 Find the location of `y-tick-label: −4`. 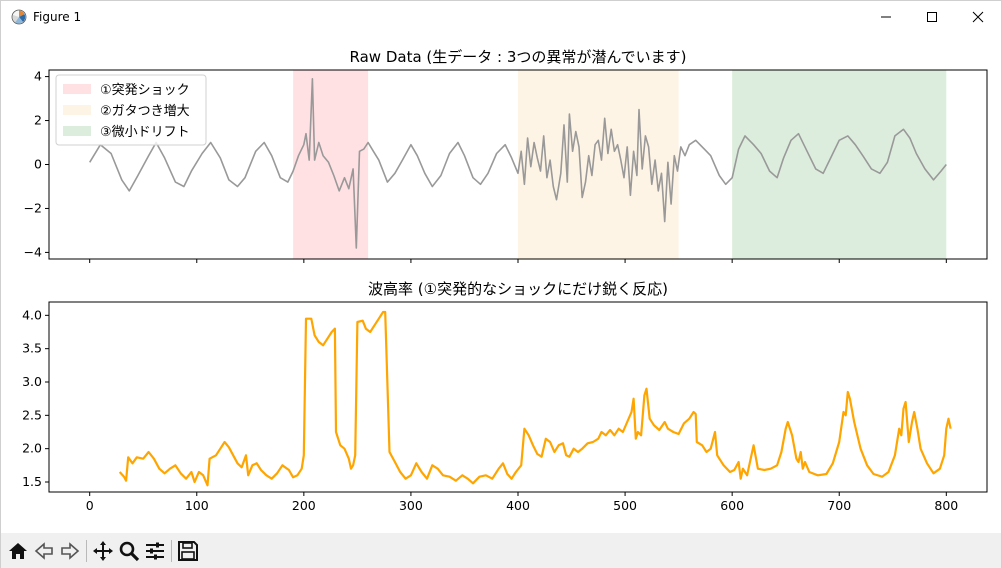

y-tick-label: −4 is located at coordinates (33, 251).